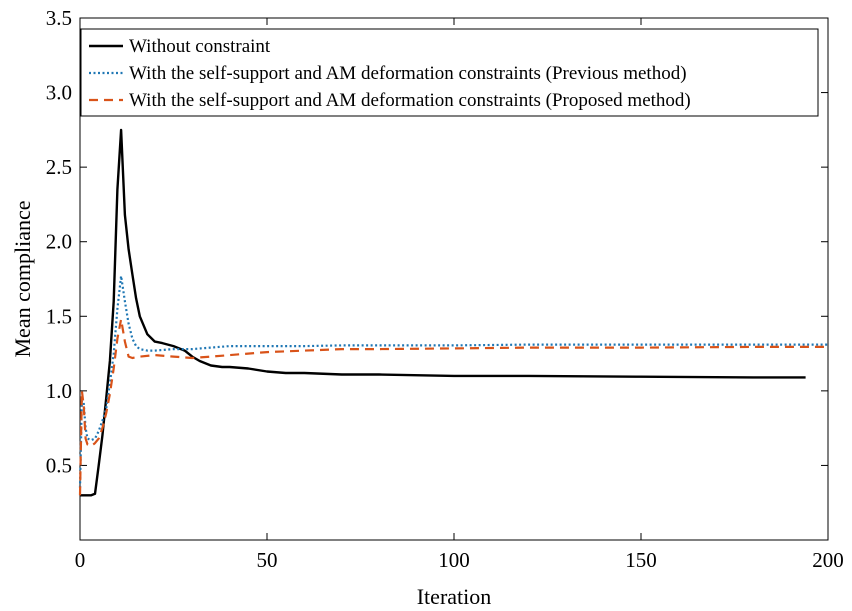 The image size is (852, 611). What do you see at coordinates (59, 167) in the screenshot?
I see `y-tick-label: 2.5` at bounding box center [59, 167].